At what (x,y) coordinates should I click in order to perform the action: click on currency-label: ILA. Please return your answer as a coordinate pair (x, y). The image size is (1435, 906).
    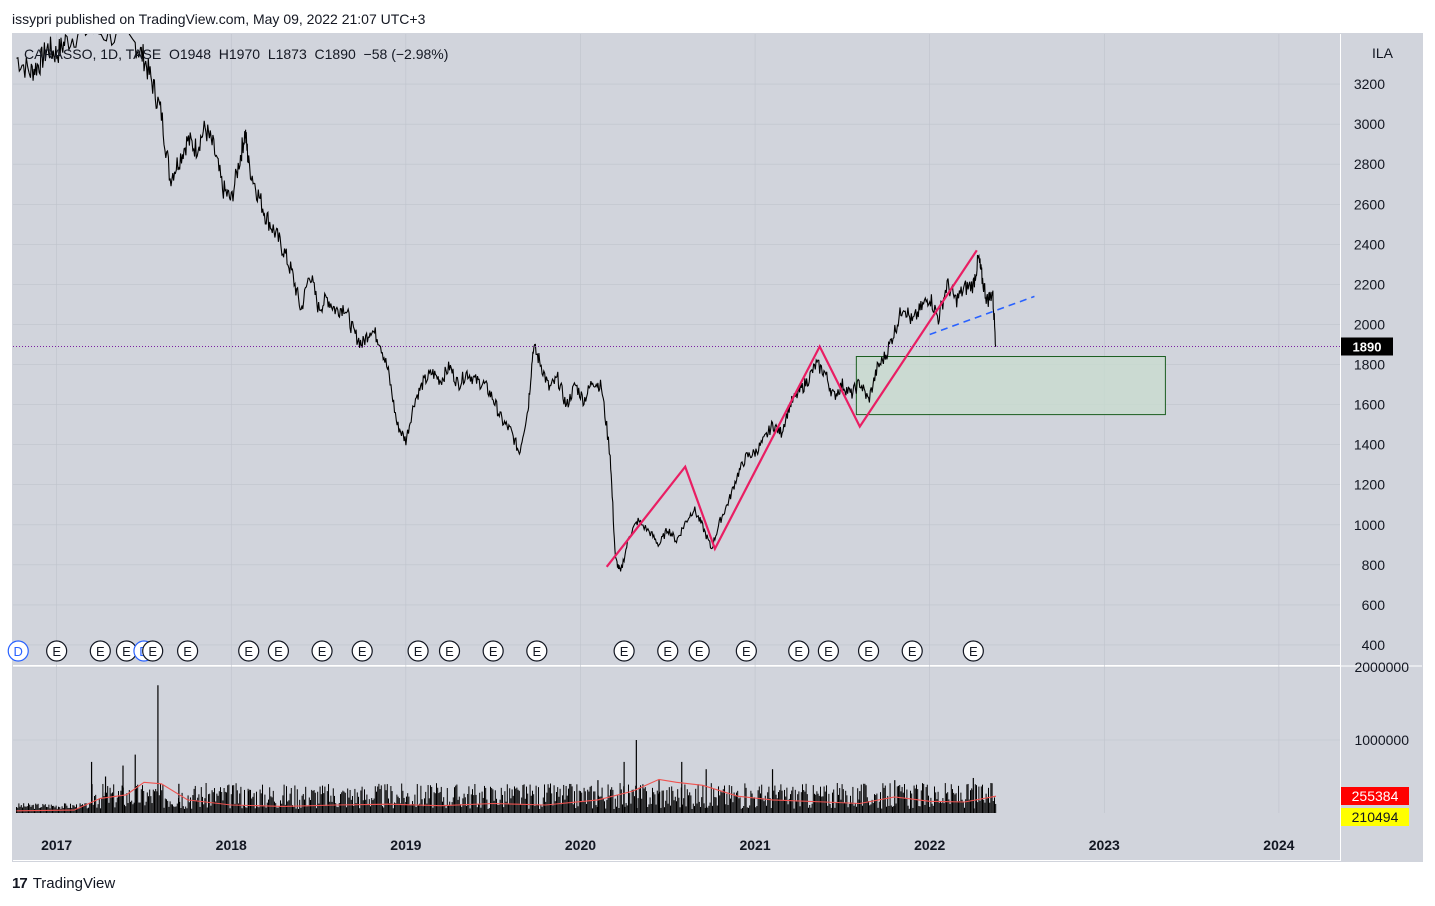
    Looking at the image, I should click on (1383, 53).